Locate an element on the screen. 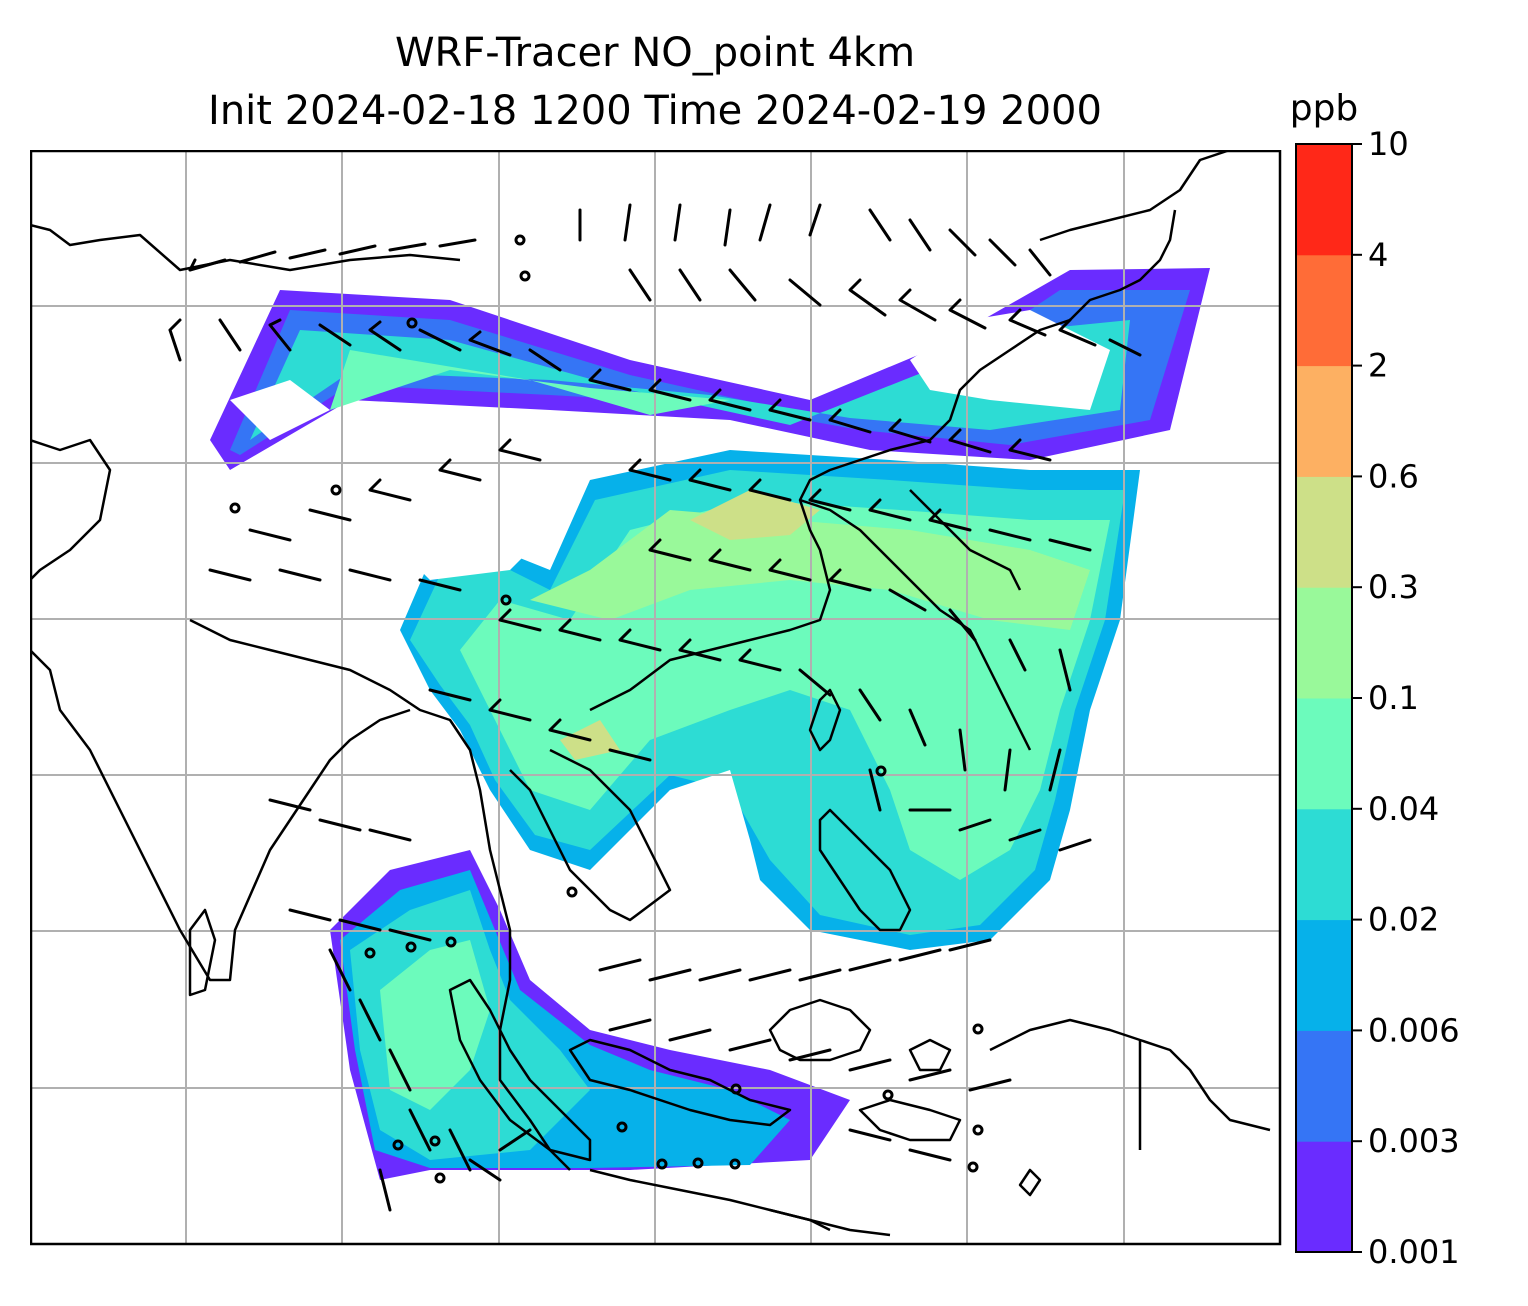  colorbar-tick-label: 0.3 is located at coordinates (1393, 587).